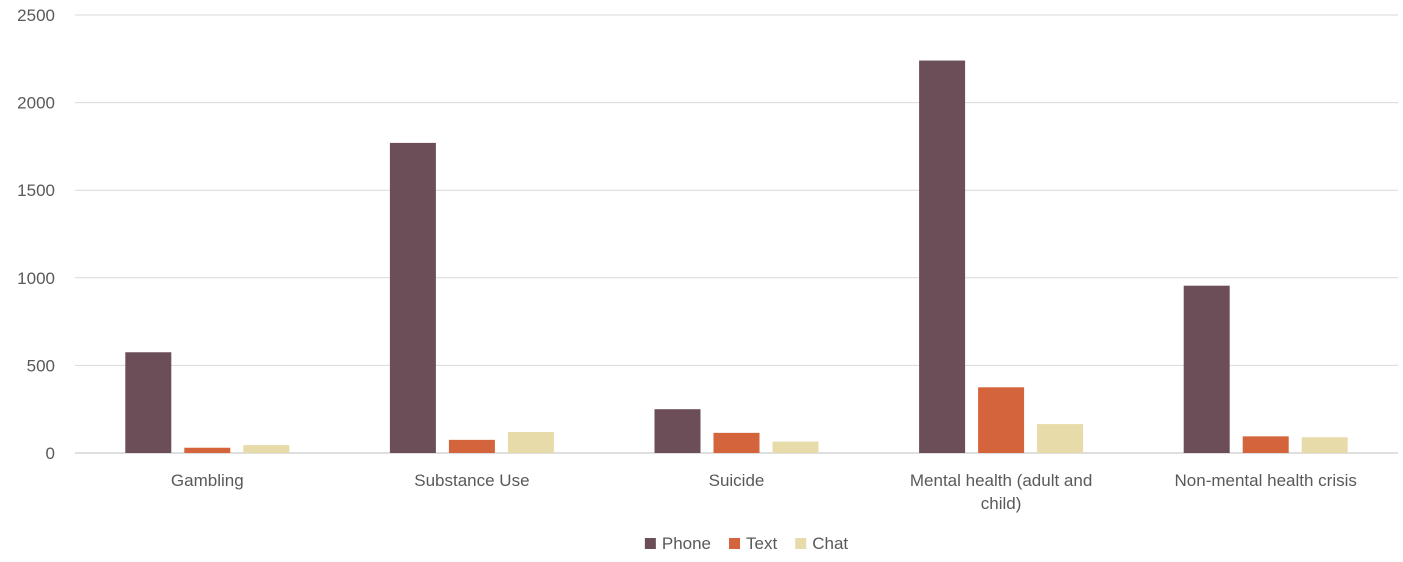 The image size is (1403, 562). What do you see at coordinates (36, 15) in the screenshot?
I see `y-tick-label: 2500` at bounding box center [36, 15].